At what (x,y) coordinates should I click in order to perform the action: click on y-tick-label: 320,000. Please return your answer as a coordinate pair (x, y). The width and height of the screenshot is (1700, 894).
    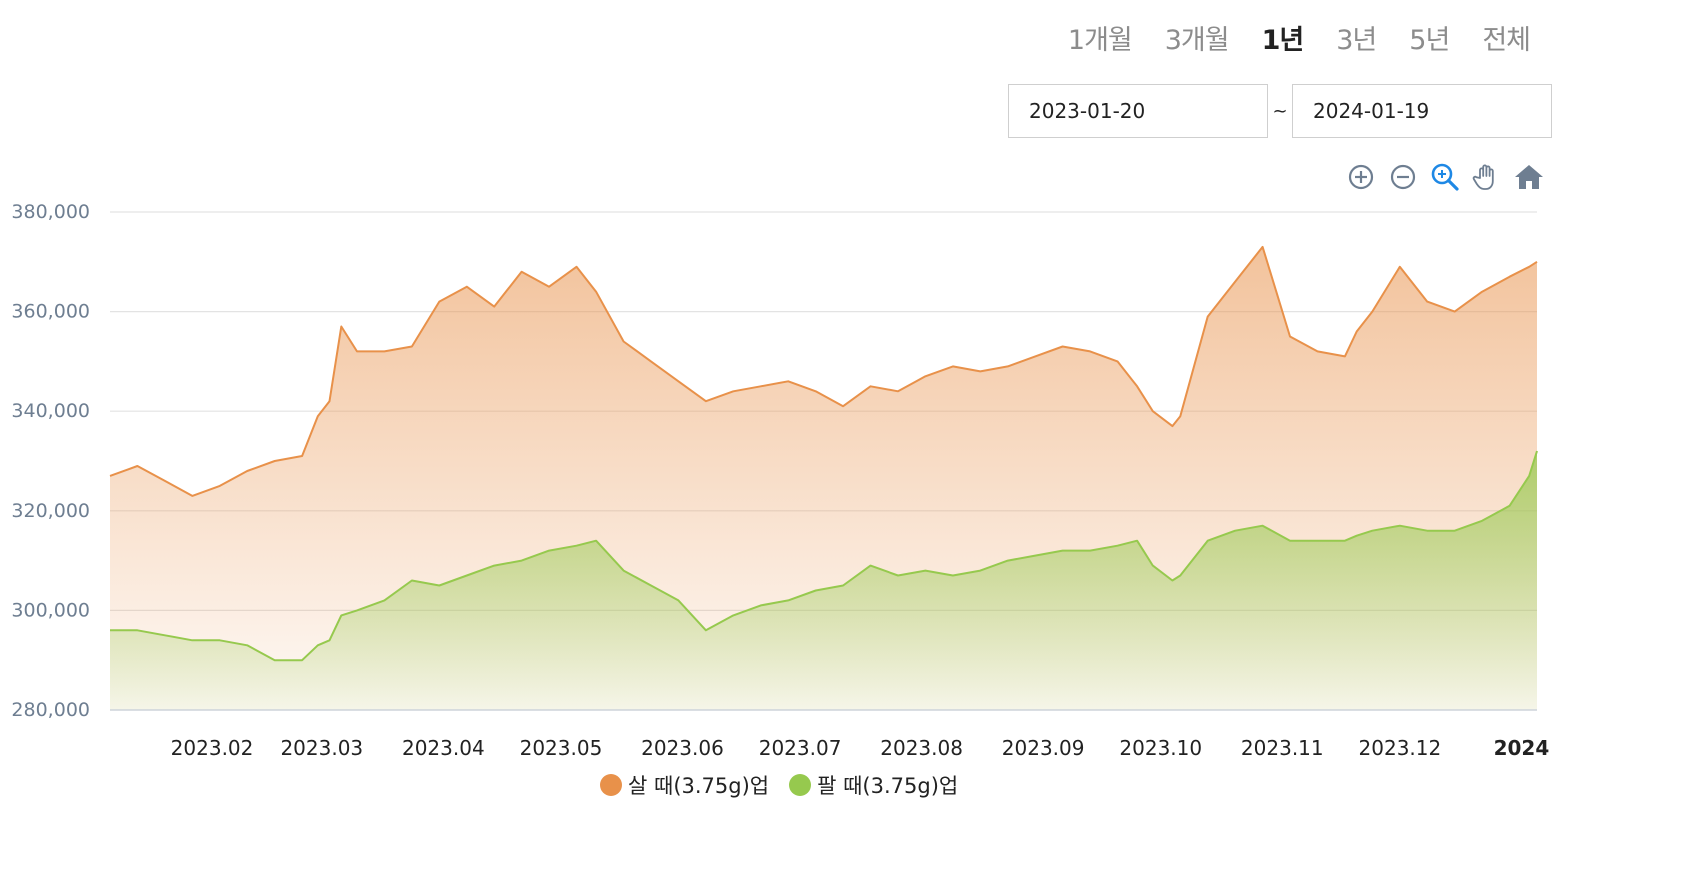
    Looking at the image, I should click on (50, 511).